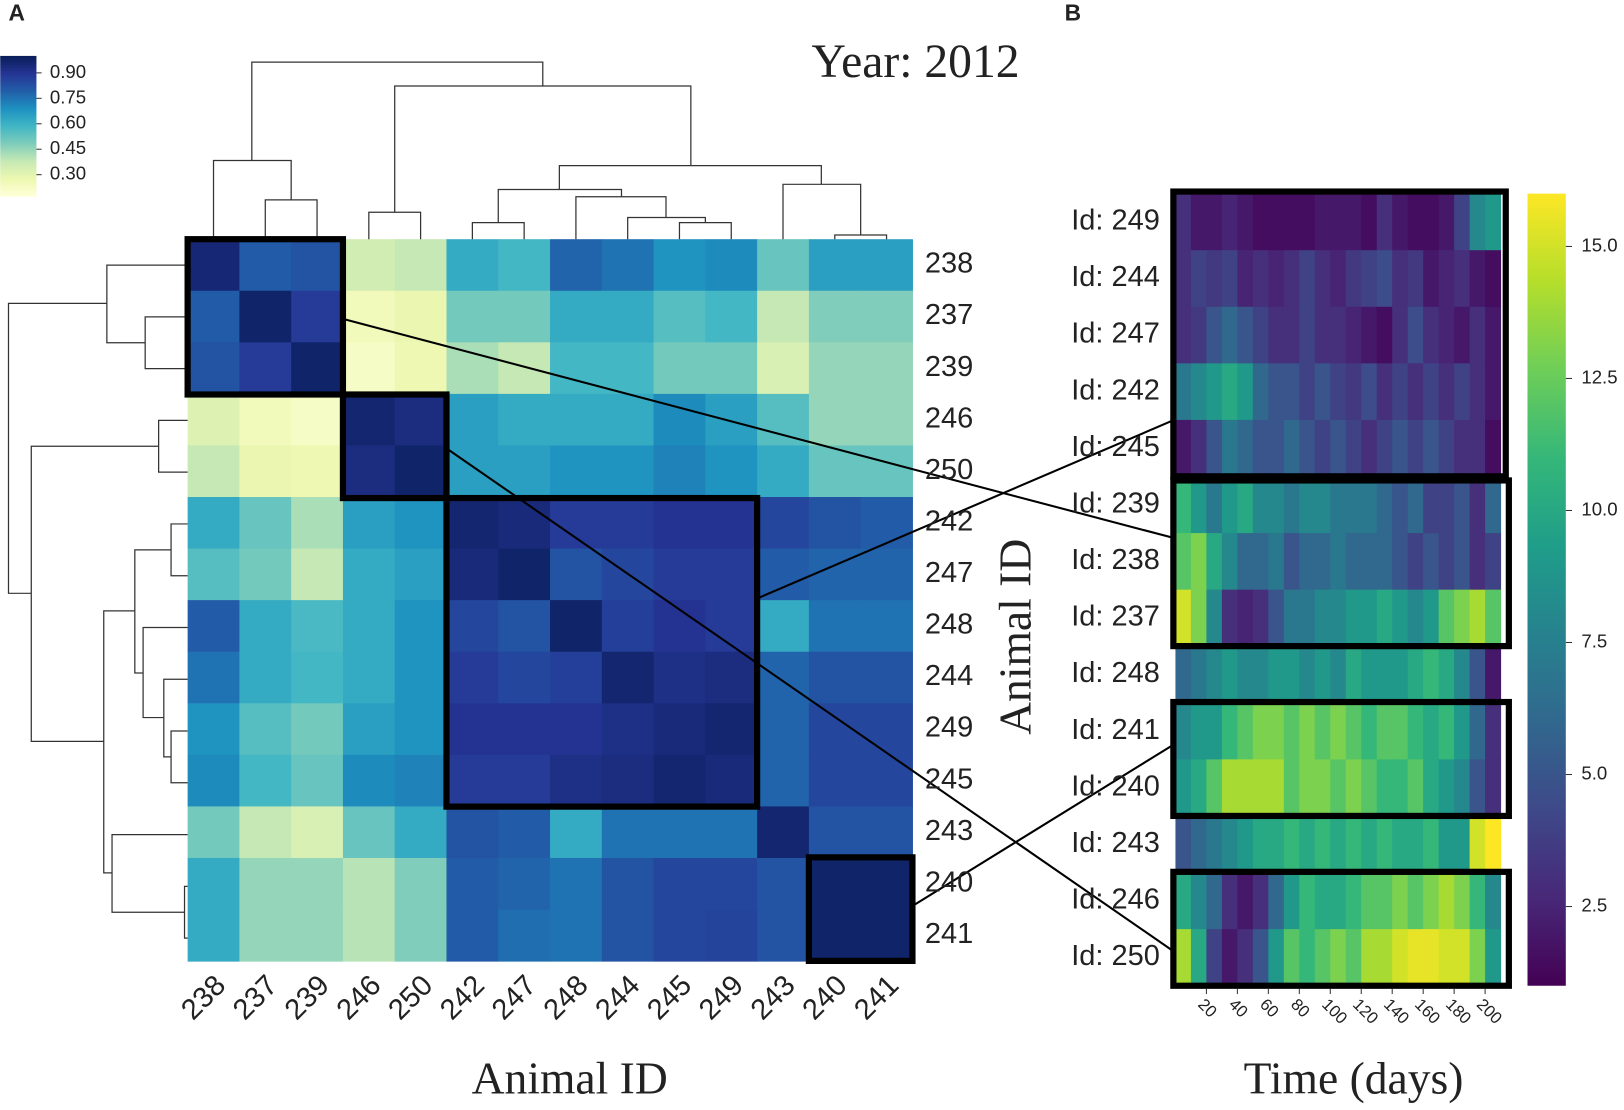 The width and height of the screenshot is (1624, 1110). I want to click on y-axis-label: Animal ID, so click(1015, 637).